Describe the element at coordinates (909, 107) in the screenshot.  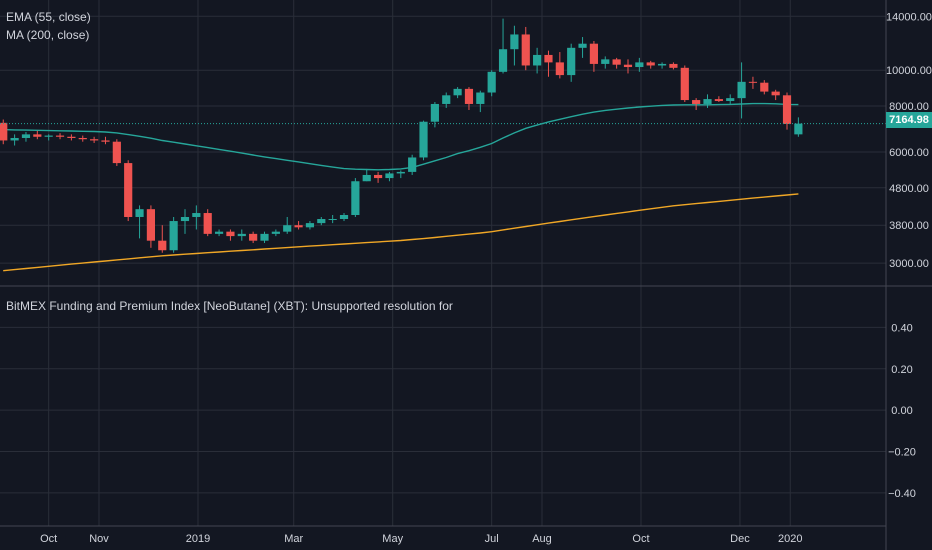
I see `price-tick-label: 8000.00` at that location.